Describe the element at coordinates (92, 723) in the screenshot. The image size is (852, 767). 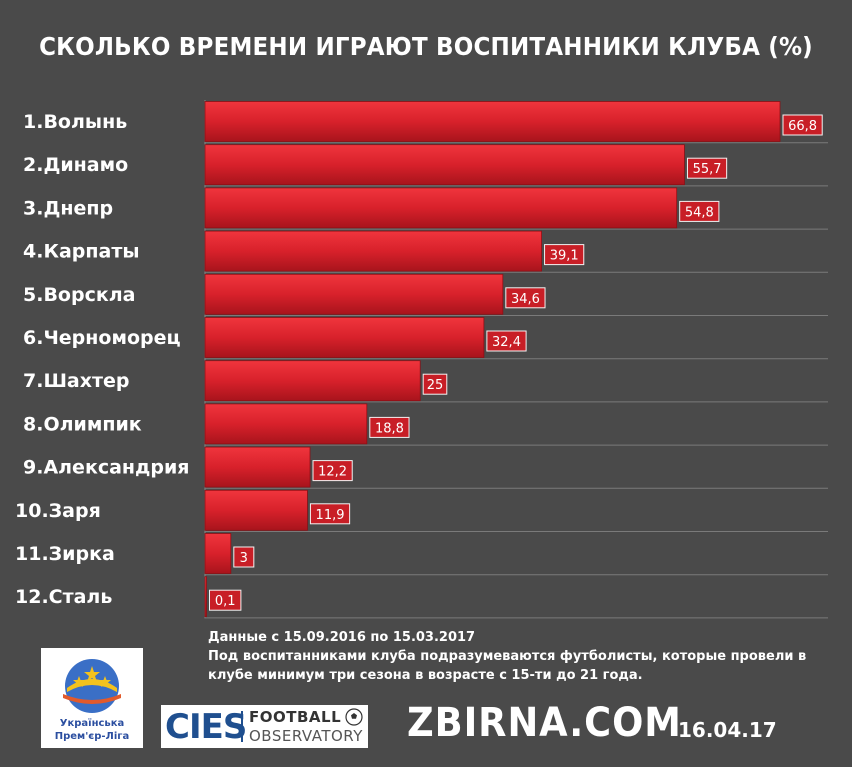
I see `upl-label-1: Українська` at that location.